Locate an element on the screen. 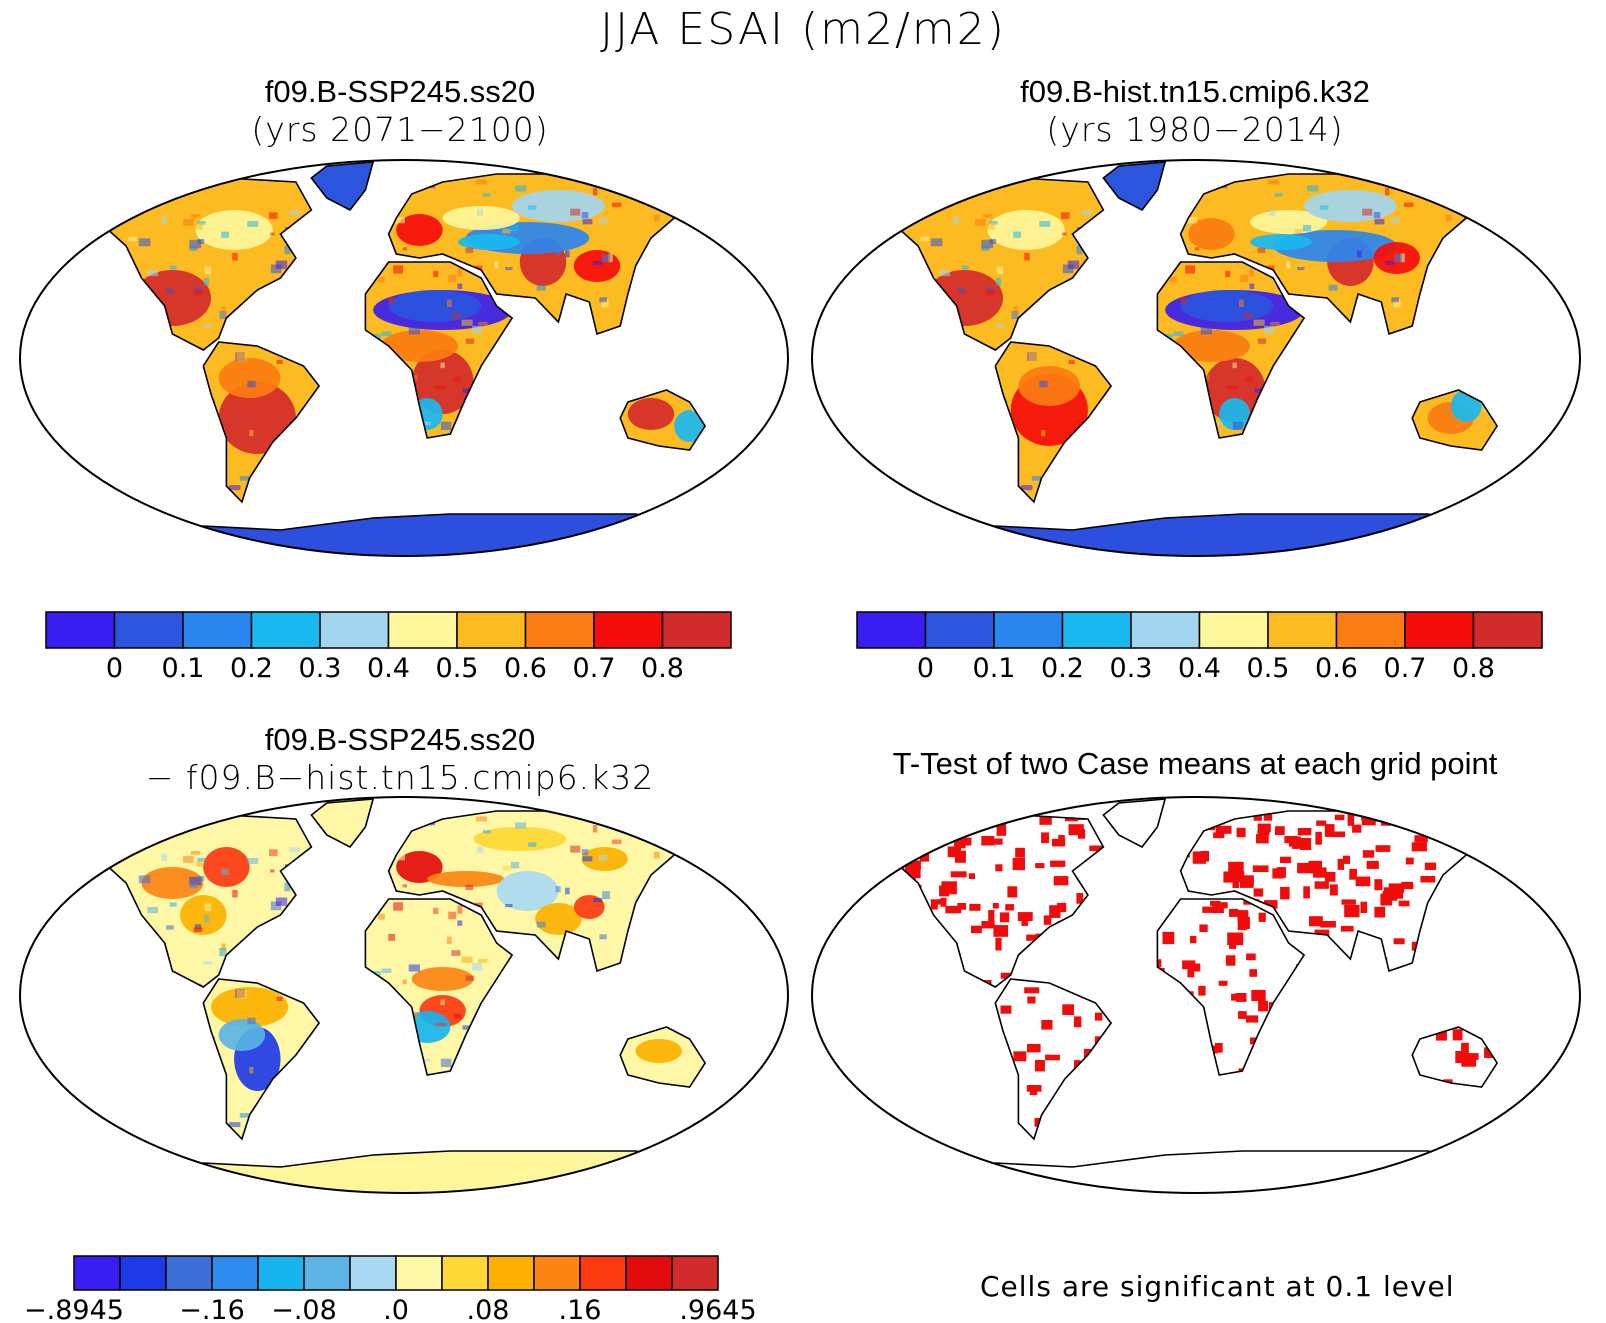  colorbar-tick-label: .9645 is located at coordinates (717, 1309).